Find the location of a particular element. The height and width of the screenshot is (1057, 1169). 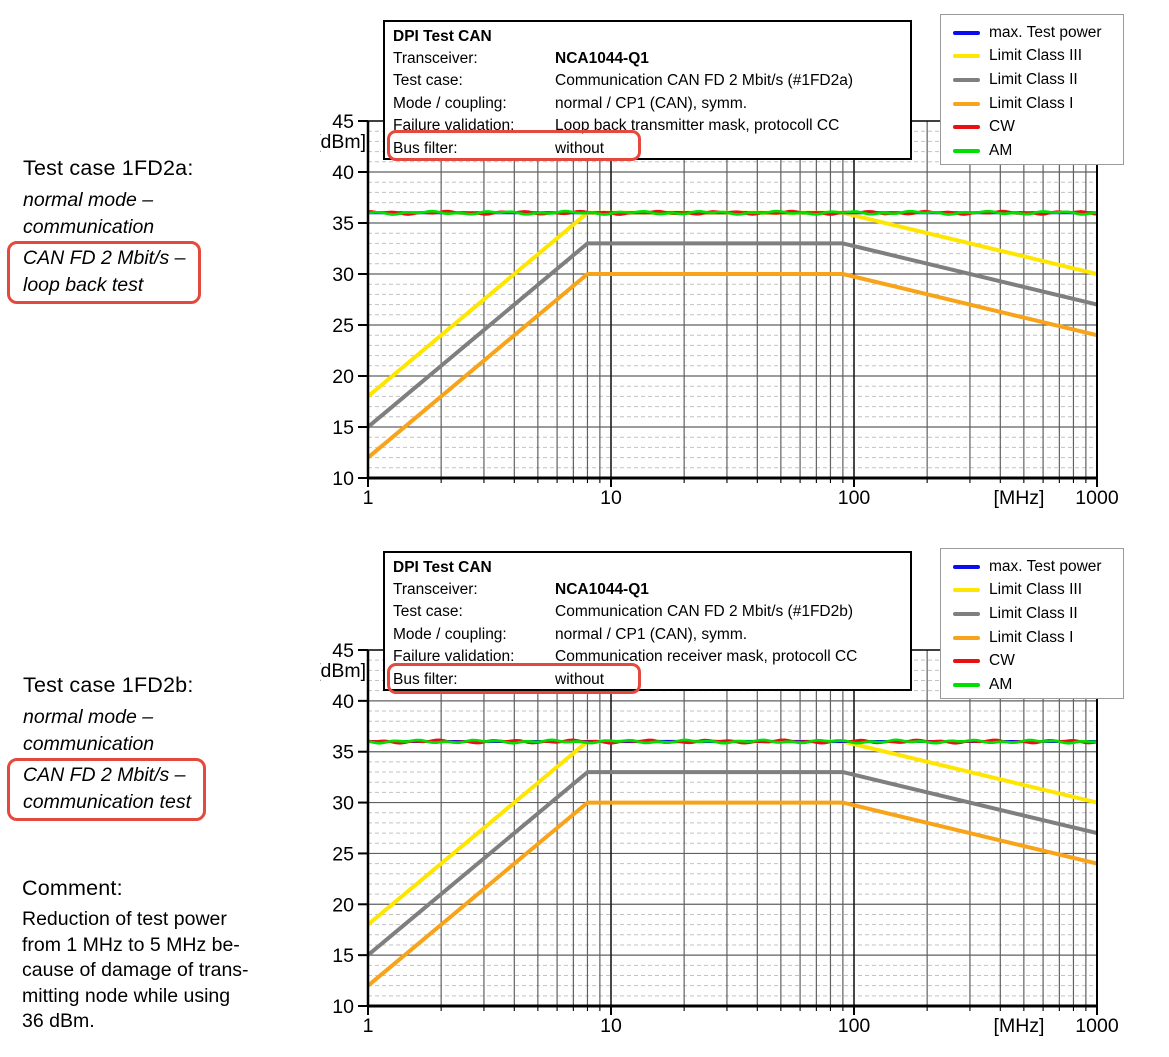

info-row-label: Bus filter: is located at coordinates (425, 679).